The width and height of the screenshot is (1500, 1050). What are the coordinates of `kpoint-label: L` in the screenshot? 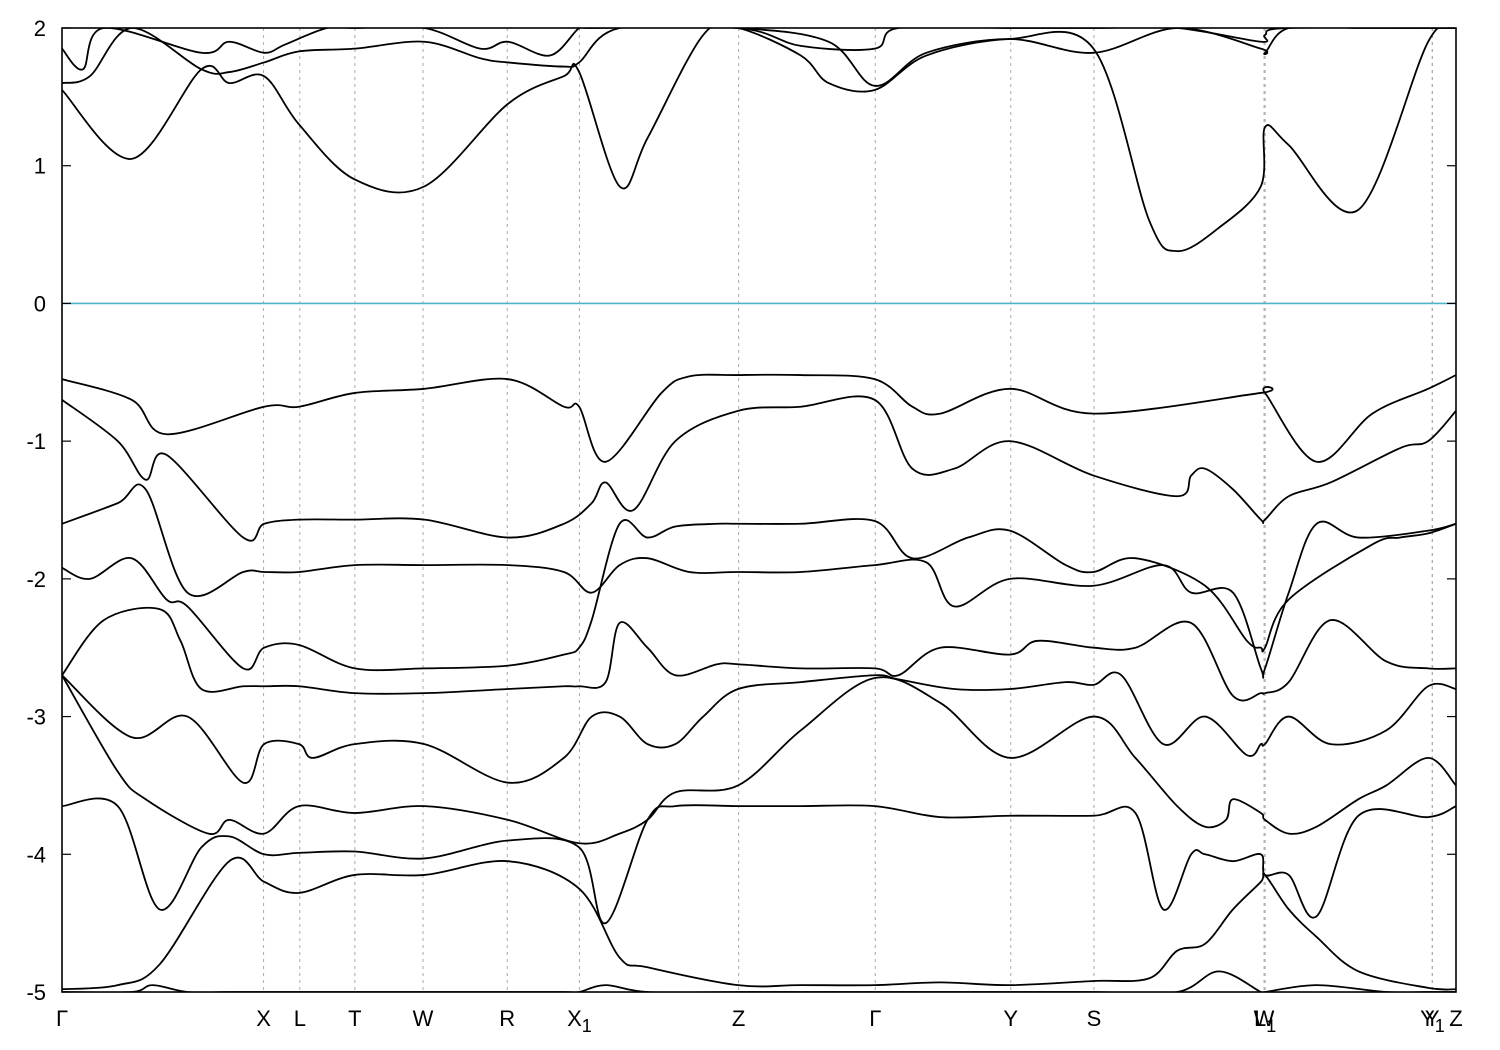 It's located at (300, 1018).